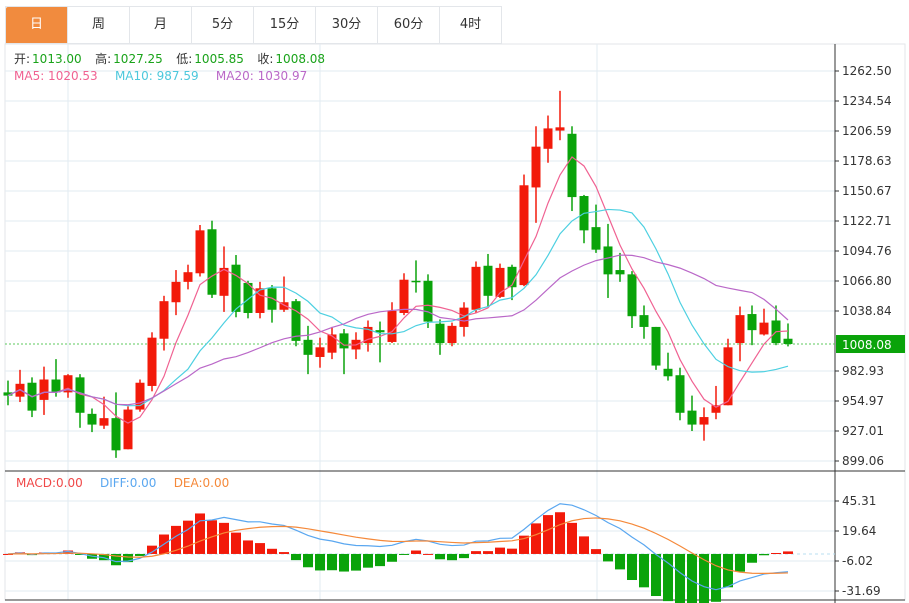 The height and width of the screenshot is (603, 909). I want to click on close-label: 收:, so click(265, 59).